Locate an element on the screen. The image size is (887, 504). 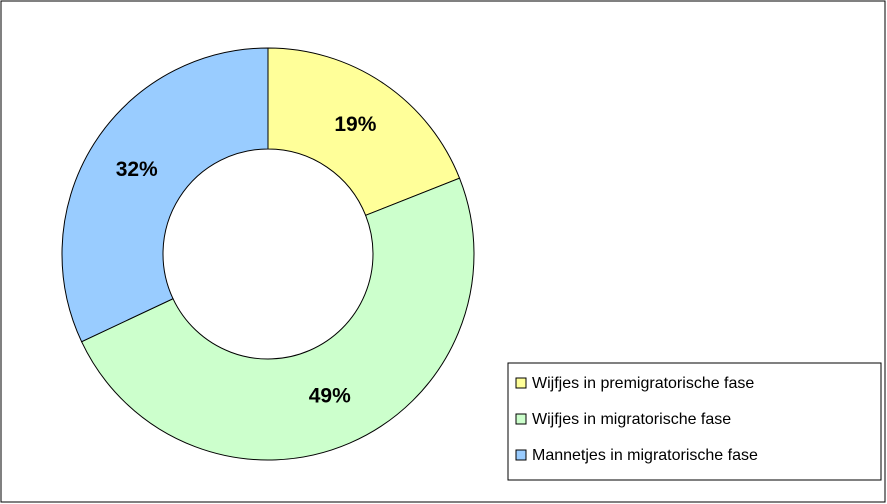
legend-box is located at coordinates (694, 421).